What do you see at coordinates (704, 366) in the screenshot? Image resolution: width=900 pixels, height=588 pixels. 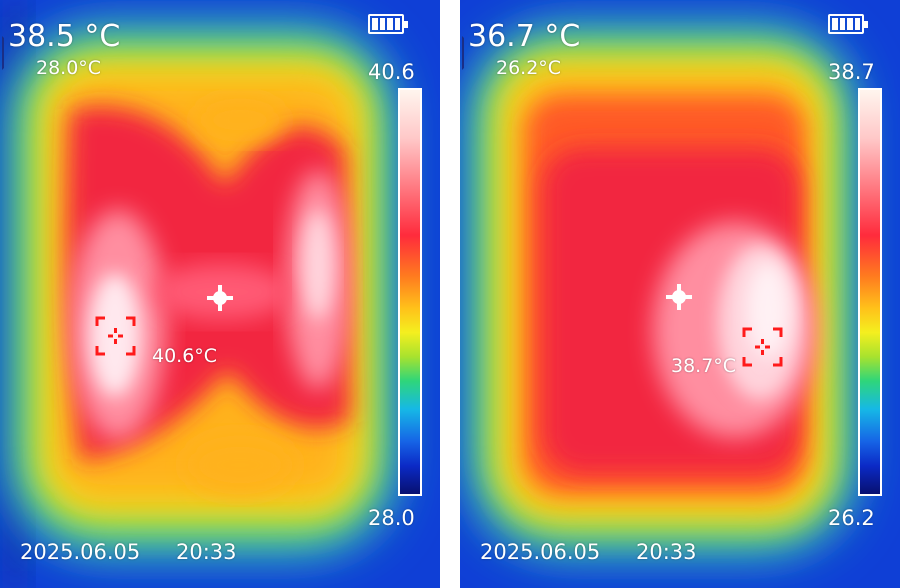 I see `hotspot-temperature: 38.7°C` at bounding box center [704, 366].